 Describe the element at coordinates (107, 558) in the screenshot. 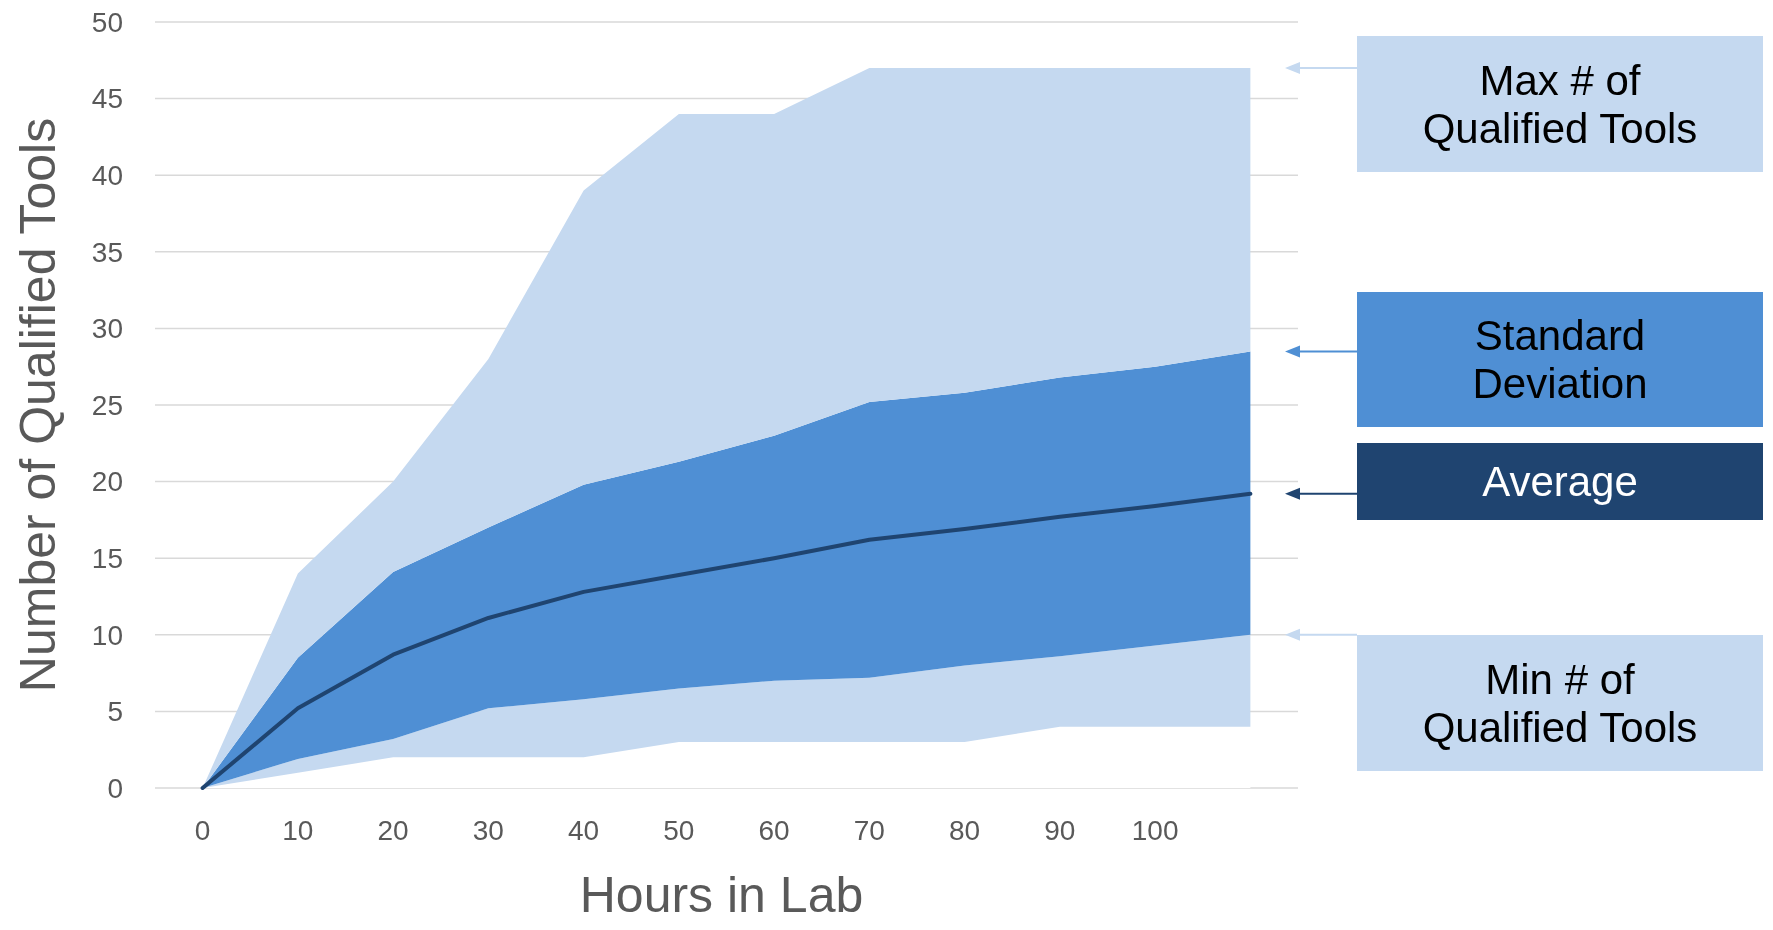

I see `y-tick-label: 15` at that location.